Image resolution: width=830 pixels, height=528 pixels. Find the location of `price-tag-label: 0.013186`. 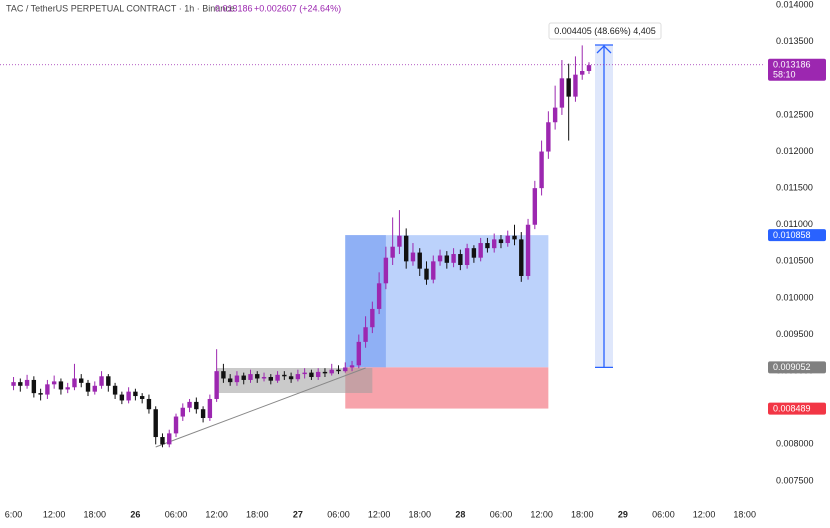

price-tag-label: 0.013186 is located at coordinates (792, 65).